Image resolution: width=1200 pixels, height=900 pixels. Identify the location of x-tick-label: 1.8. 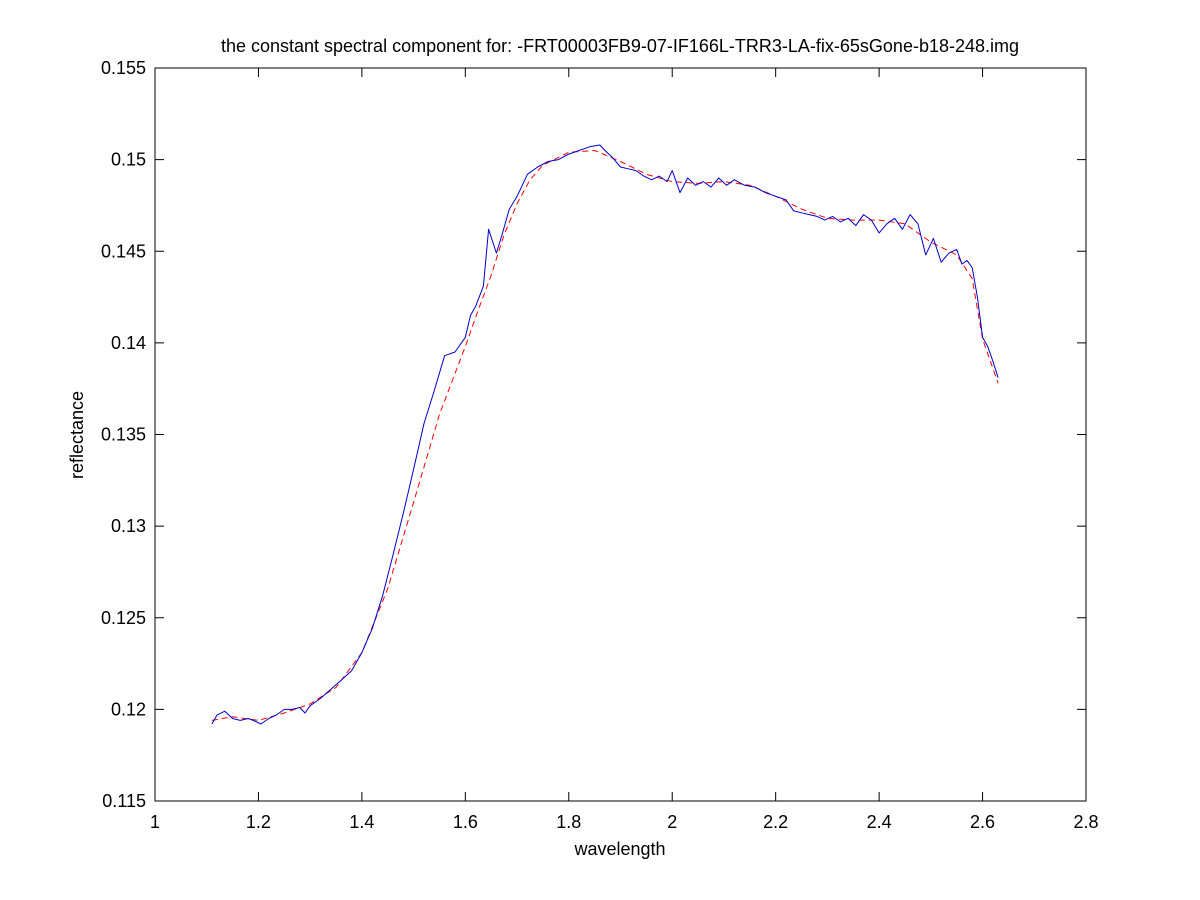
(568, 822).